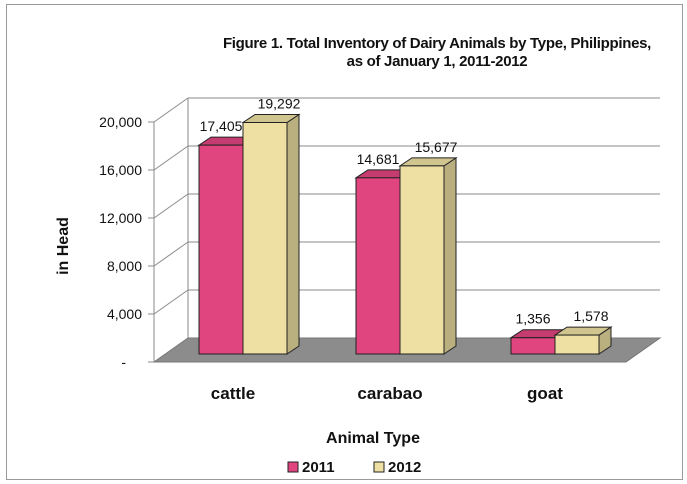 The image size is (687, 484). I want to click on bar-2011-carabao, so click(378, 266).